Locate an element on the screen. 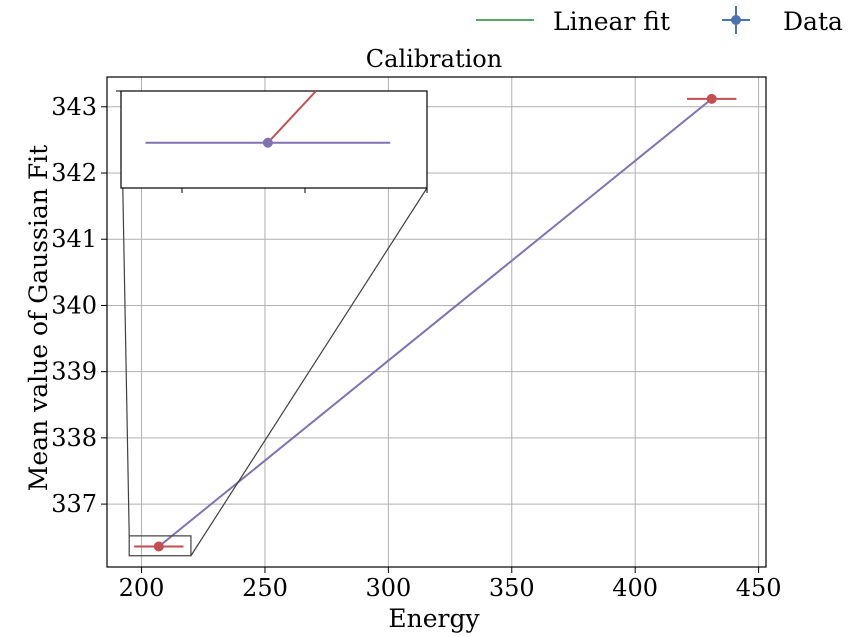  y-tick-label: 341 is located at coordinates (74, 239).